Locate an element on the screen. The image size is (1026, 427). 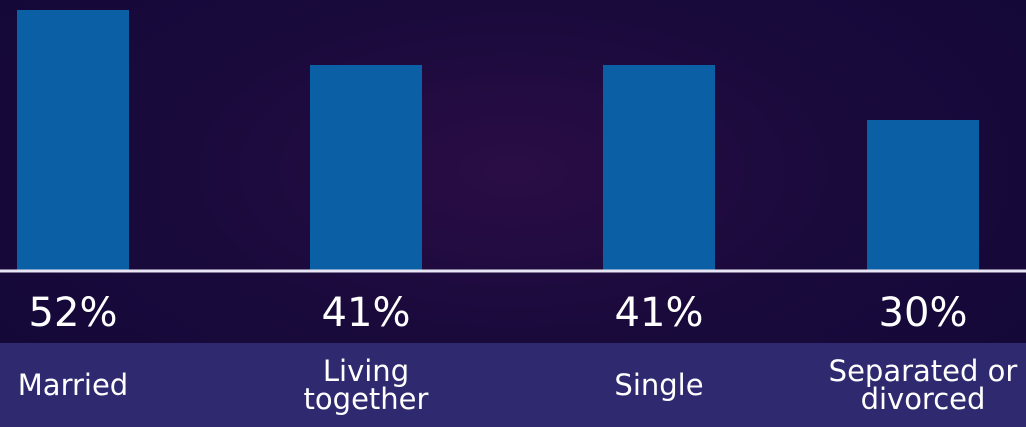
category-label: Living together is located at coordinates (366, 385).